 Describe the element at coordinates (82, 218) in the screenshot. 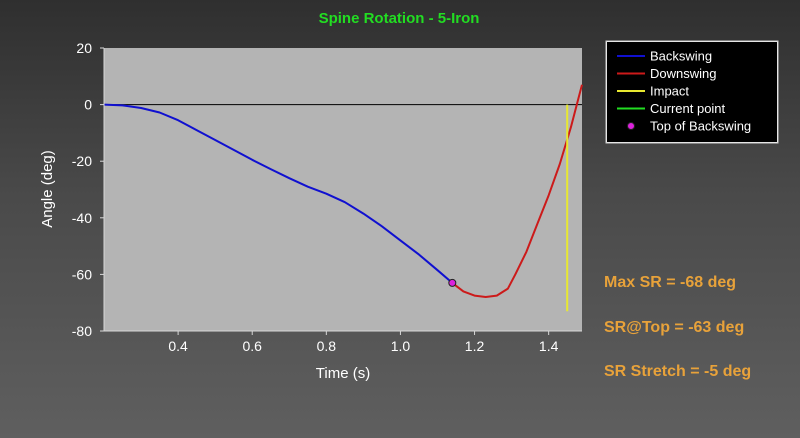

I see `y-tick-label: -40` at that location.